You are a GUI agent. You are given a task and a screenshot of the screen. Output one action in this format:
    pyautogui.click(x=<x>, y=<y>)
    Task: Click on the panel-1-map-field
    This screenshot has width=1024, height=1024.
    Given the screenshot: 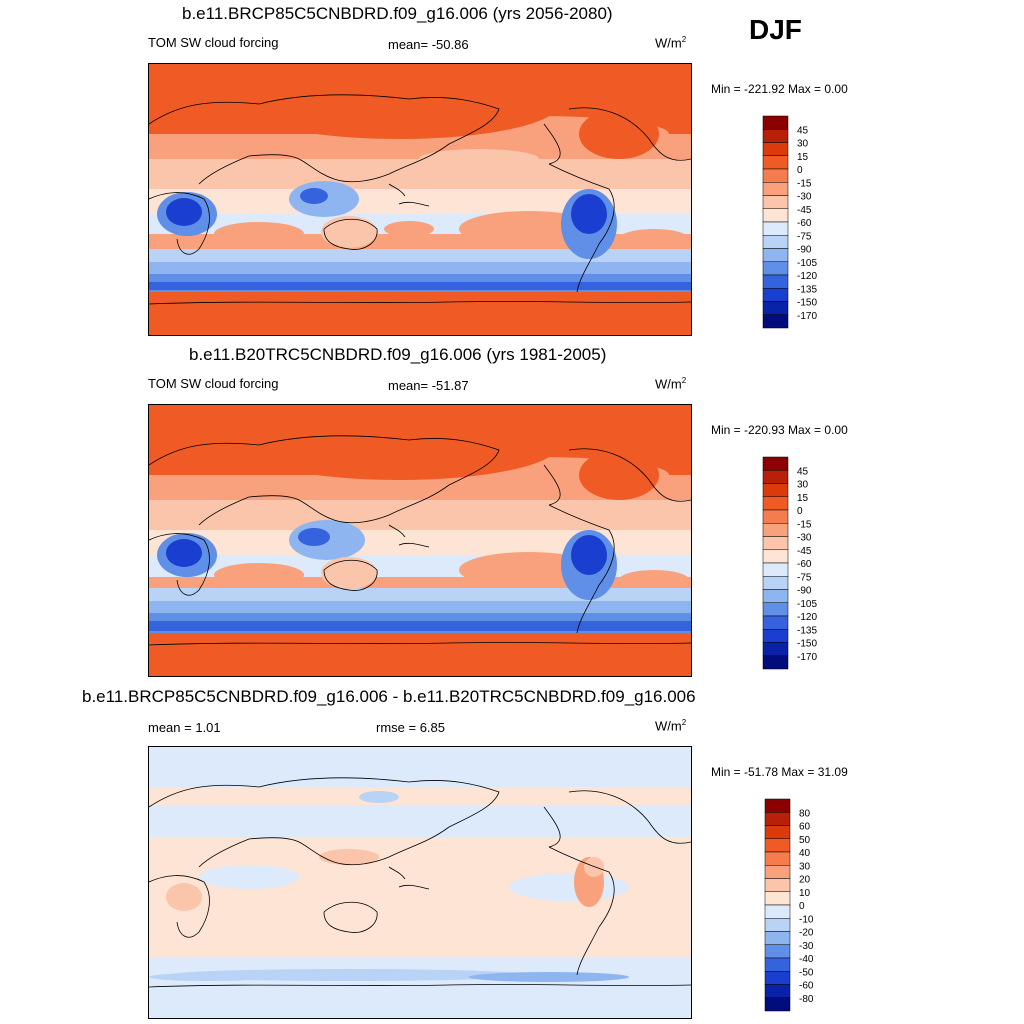 What is the action you would take?
    pyautogui.click(x=420, y=199)
    